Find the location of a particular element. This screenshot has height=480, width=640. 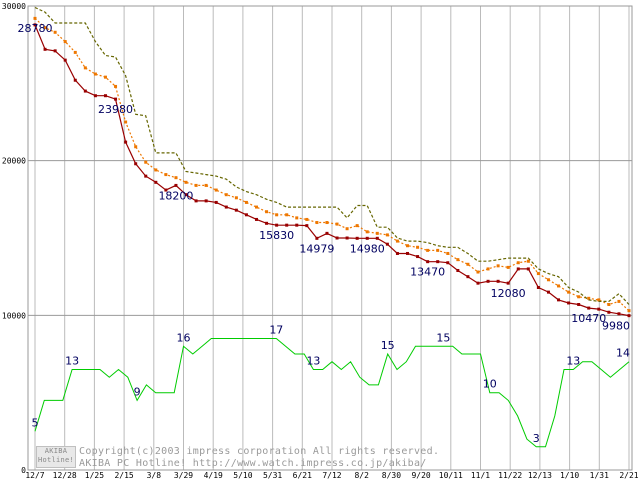

data-label: 10 is located at coordinates (490, 384).